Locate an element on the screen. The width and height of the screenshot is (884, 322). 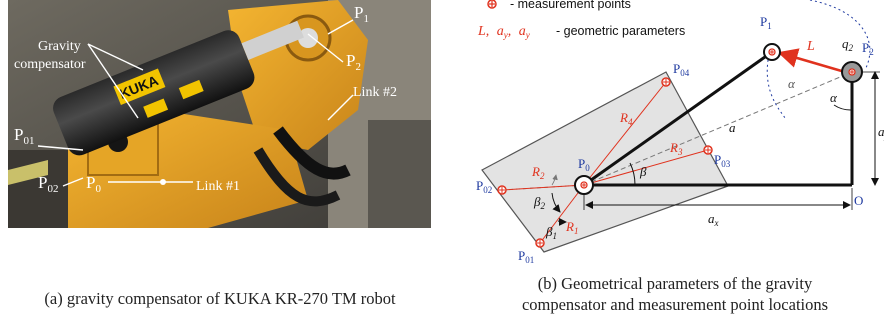
point-p0 is located at coordinates (584, 185).